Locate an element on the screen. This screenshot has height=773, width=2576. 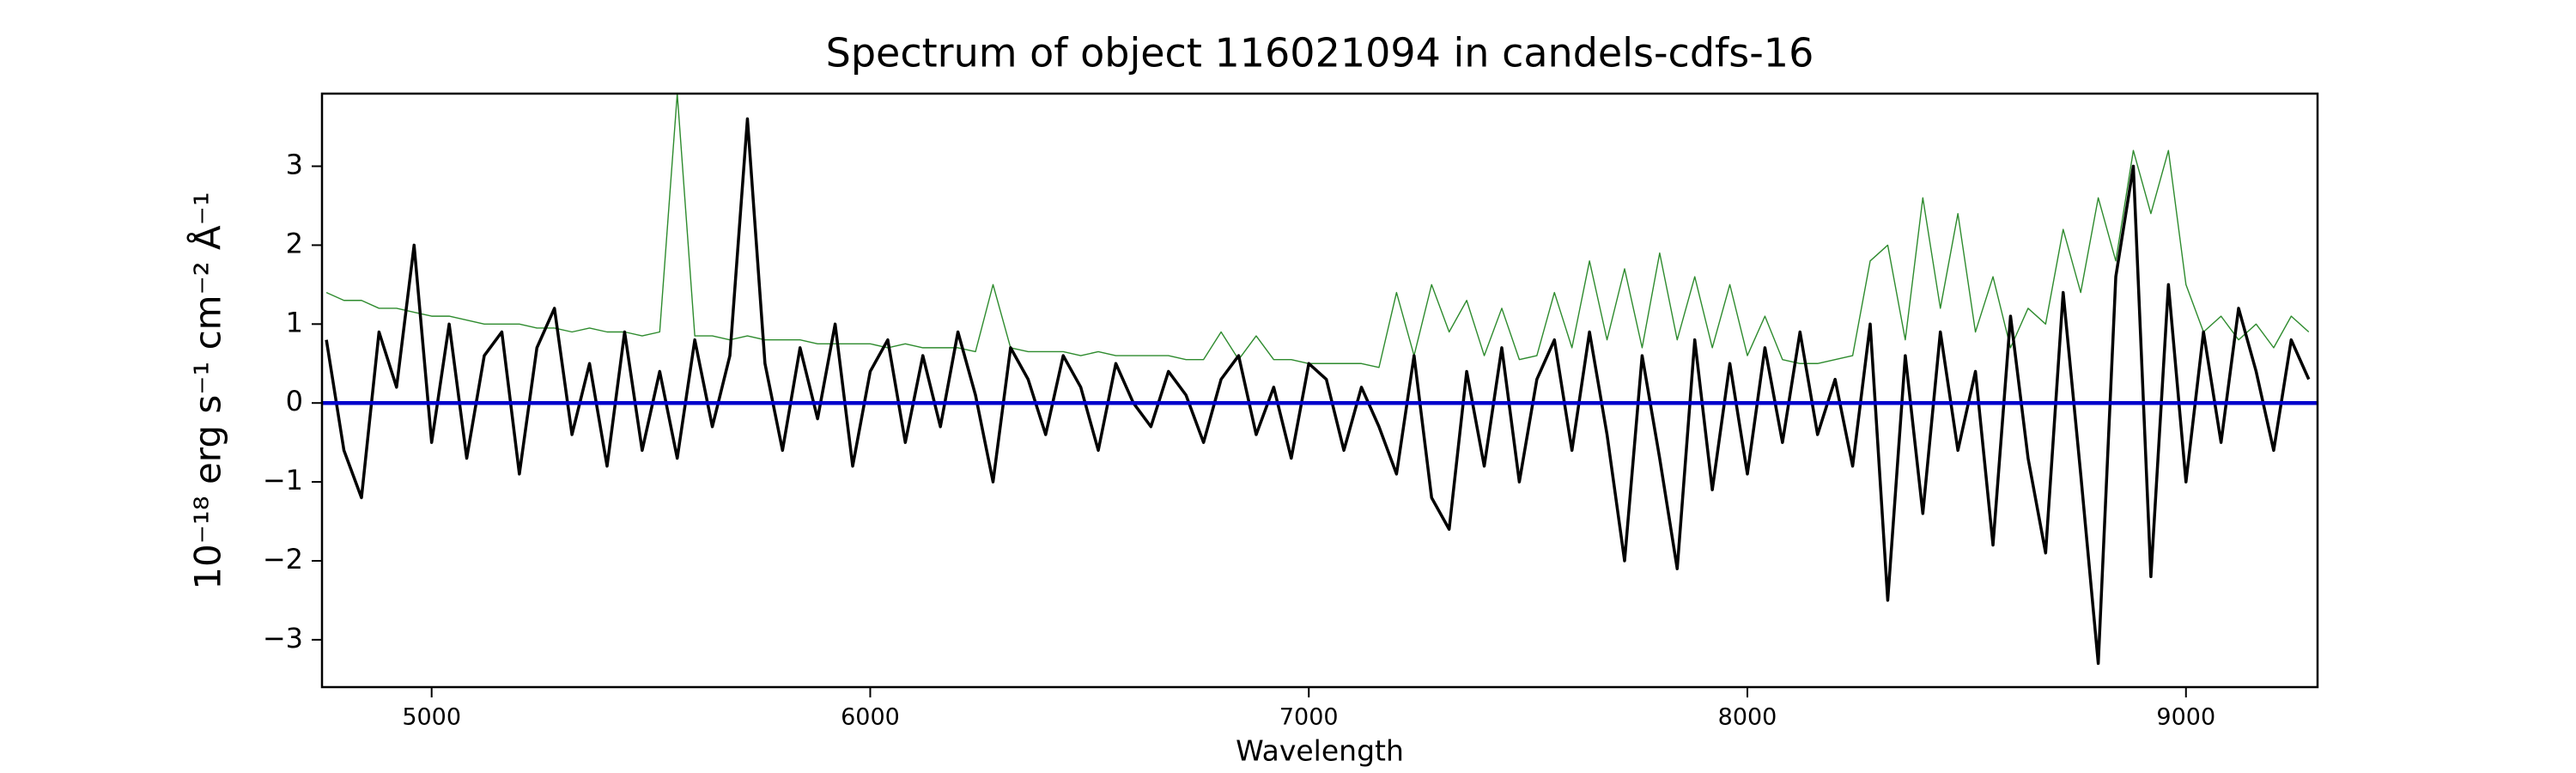
y-tick-label: −3 is located at coordinates (283, 638).